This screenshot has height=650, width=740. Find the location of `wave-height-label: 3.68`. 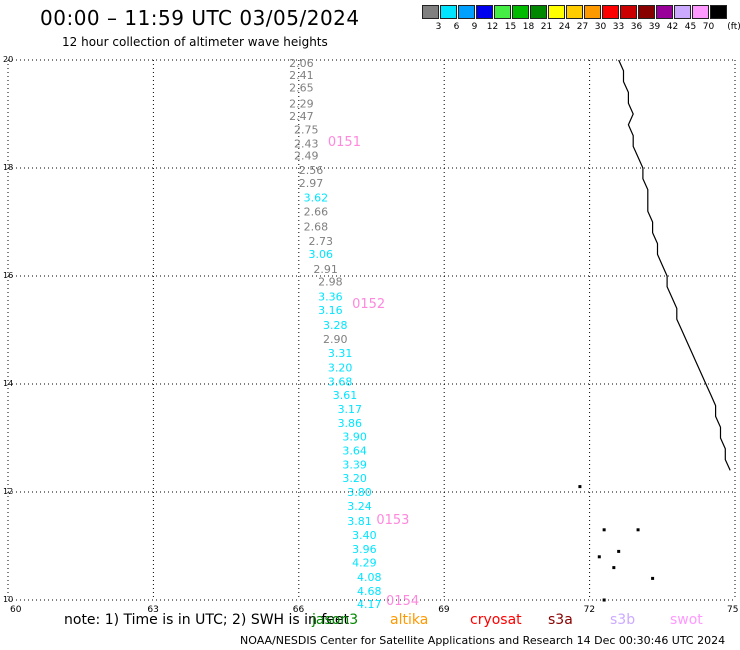

wave-height-label: 3.68 is located at coordinates (340, 381).